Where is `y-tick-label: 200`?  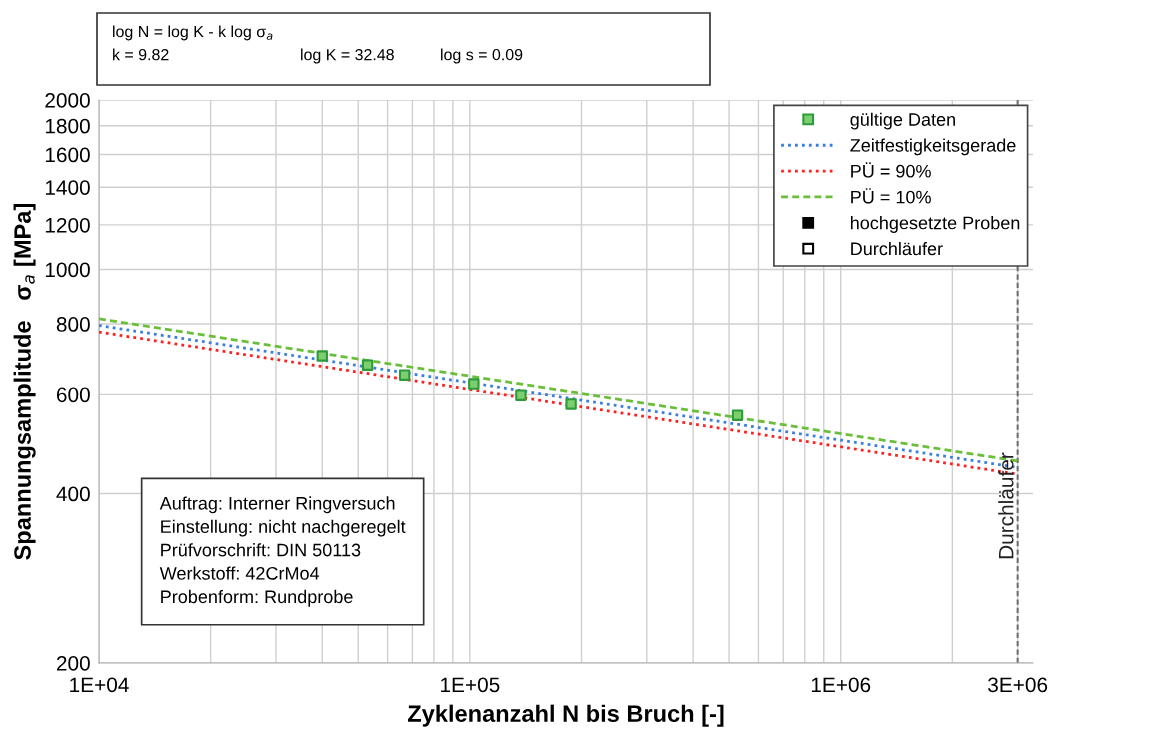 y-tick-label: 200 is located at coordinates (73, 663).